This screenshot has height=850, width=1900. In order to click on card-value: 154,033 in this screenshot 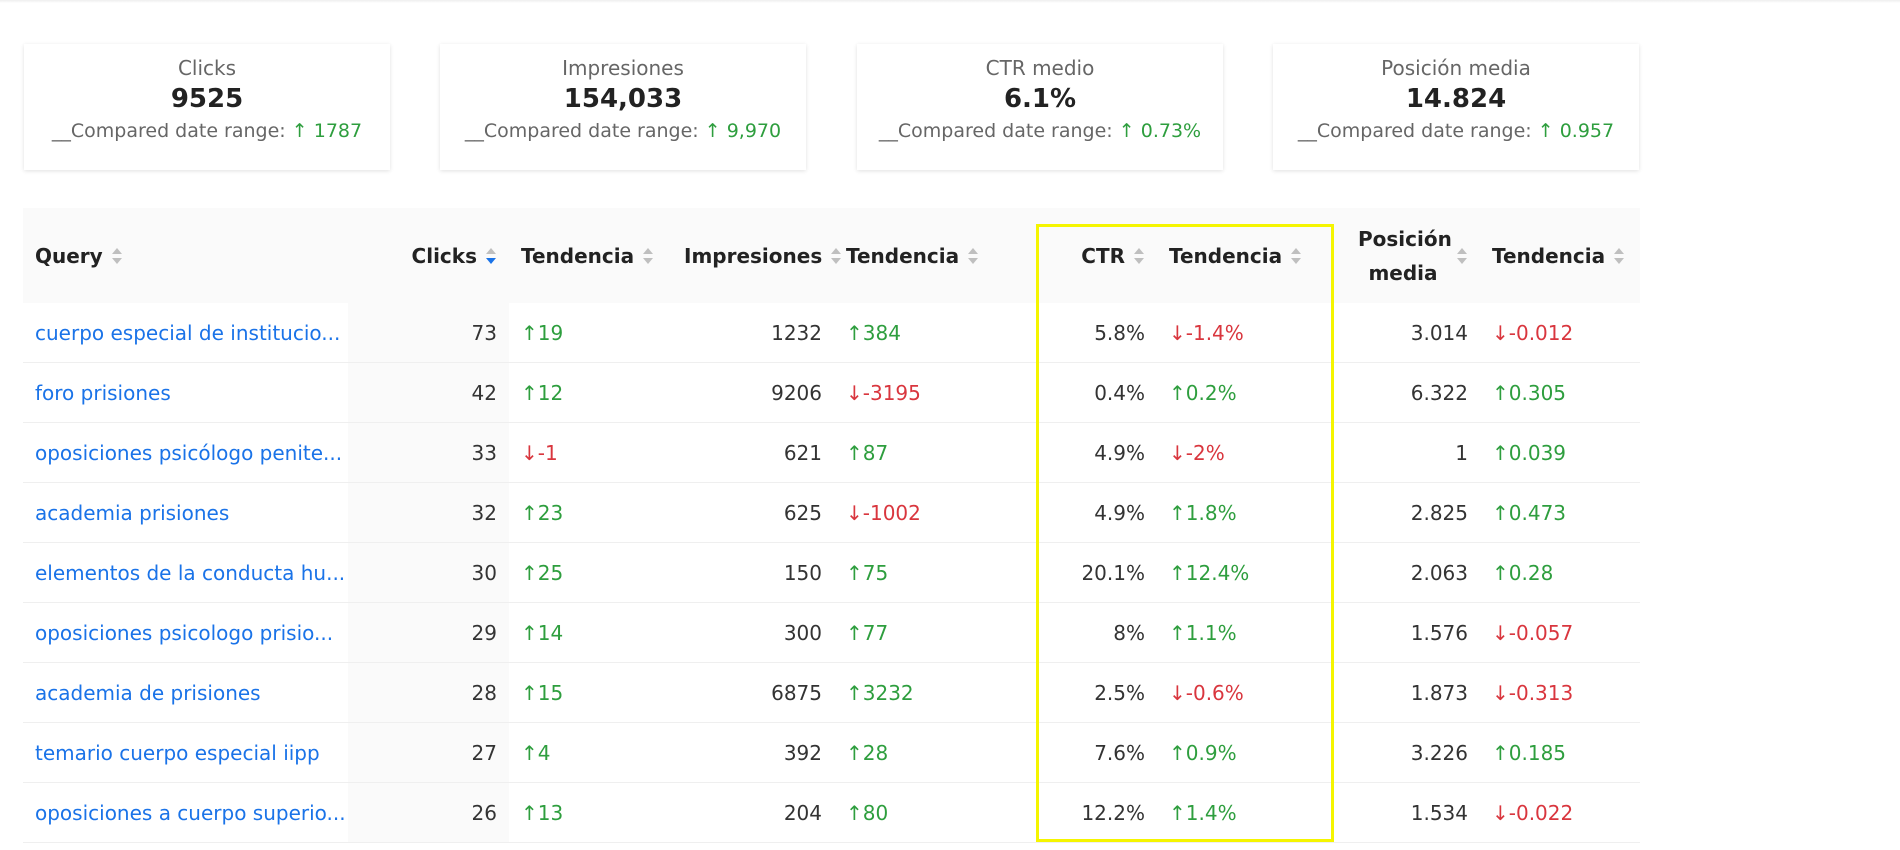, I will do `click(623, 99)`.